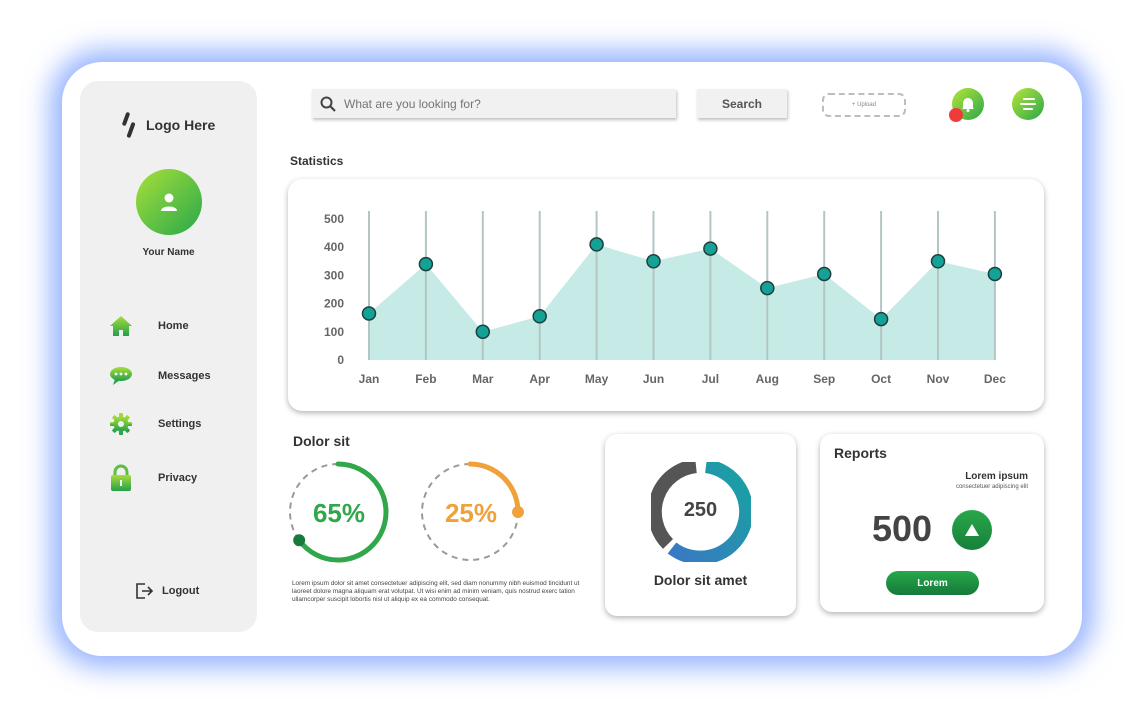 Image resolution: width=1141 pixels, height=717 pixels. I want to click on search-button: Search, so click(742, 103).